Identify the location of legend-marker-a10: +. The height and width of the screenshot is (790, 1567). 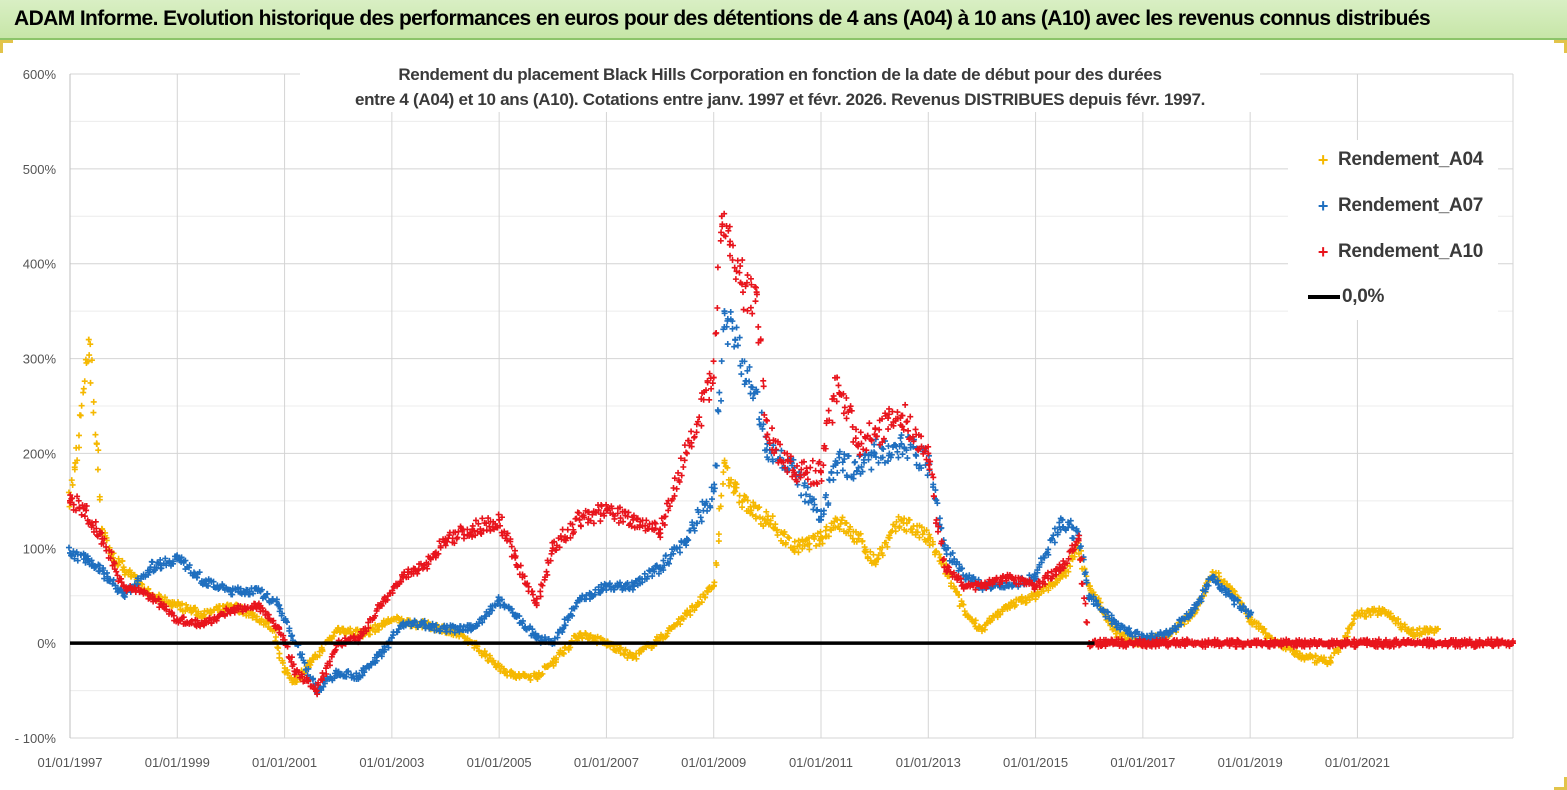
(1323, 251).